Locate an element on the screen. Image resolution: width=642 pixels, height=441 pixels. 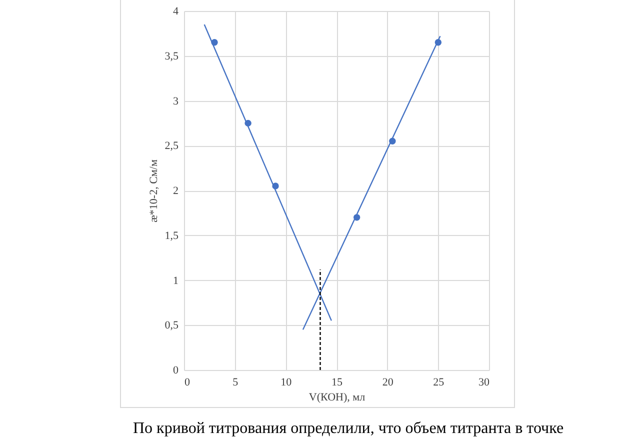
y-tick-label: 2,5 is located at coordinates (171, 146).